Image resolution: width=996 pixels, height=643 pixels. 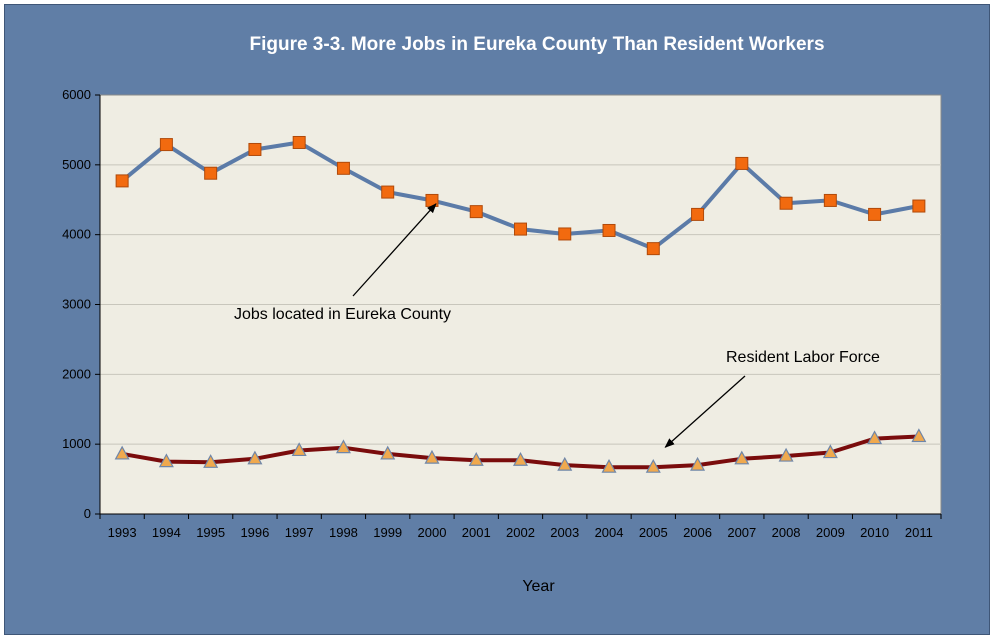 What do you see at coordinates (211, 461) in the screenshot?
I see `labor-force-marker-1995` at bounding box center [211, 461].